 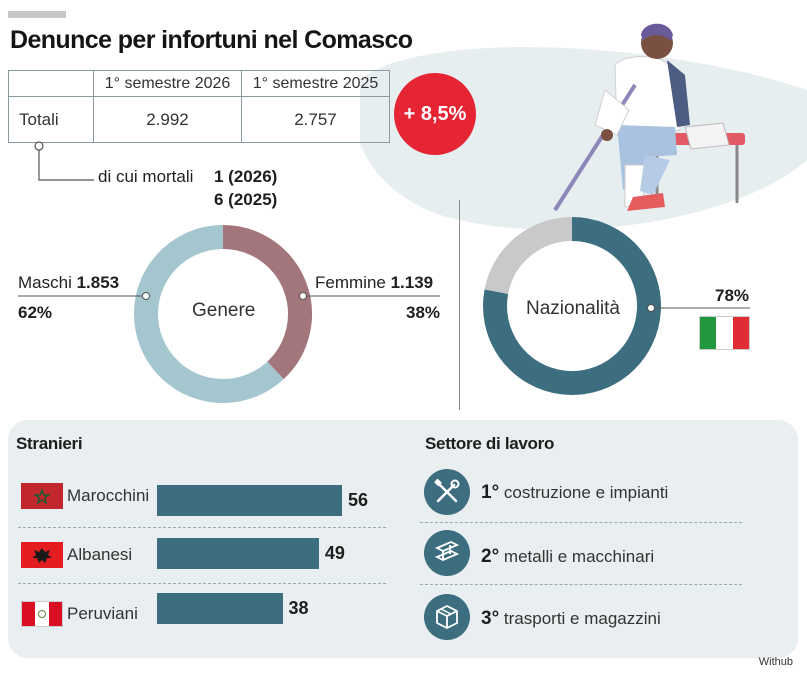 I want to click on value-2026: 2.992, so click(x=167, y=119).